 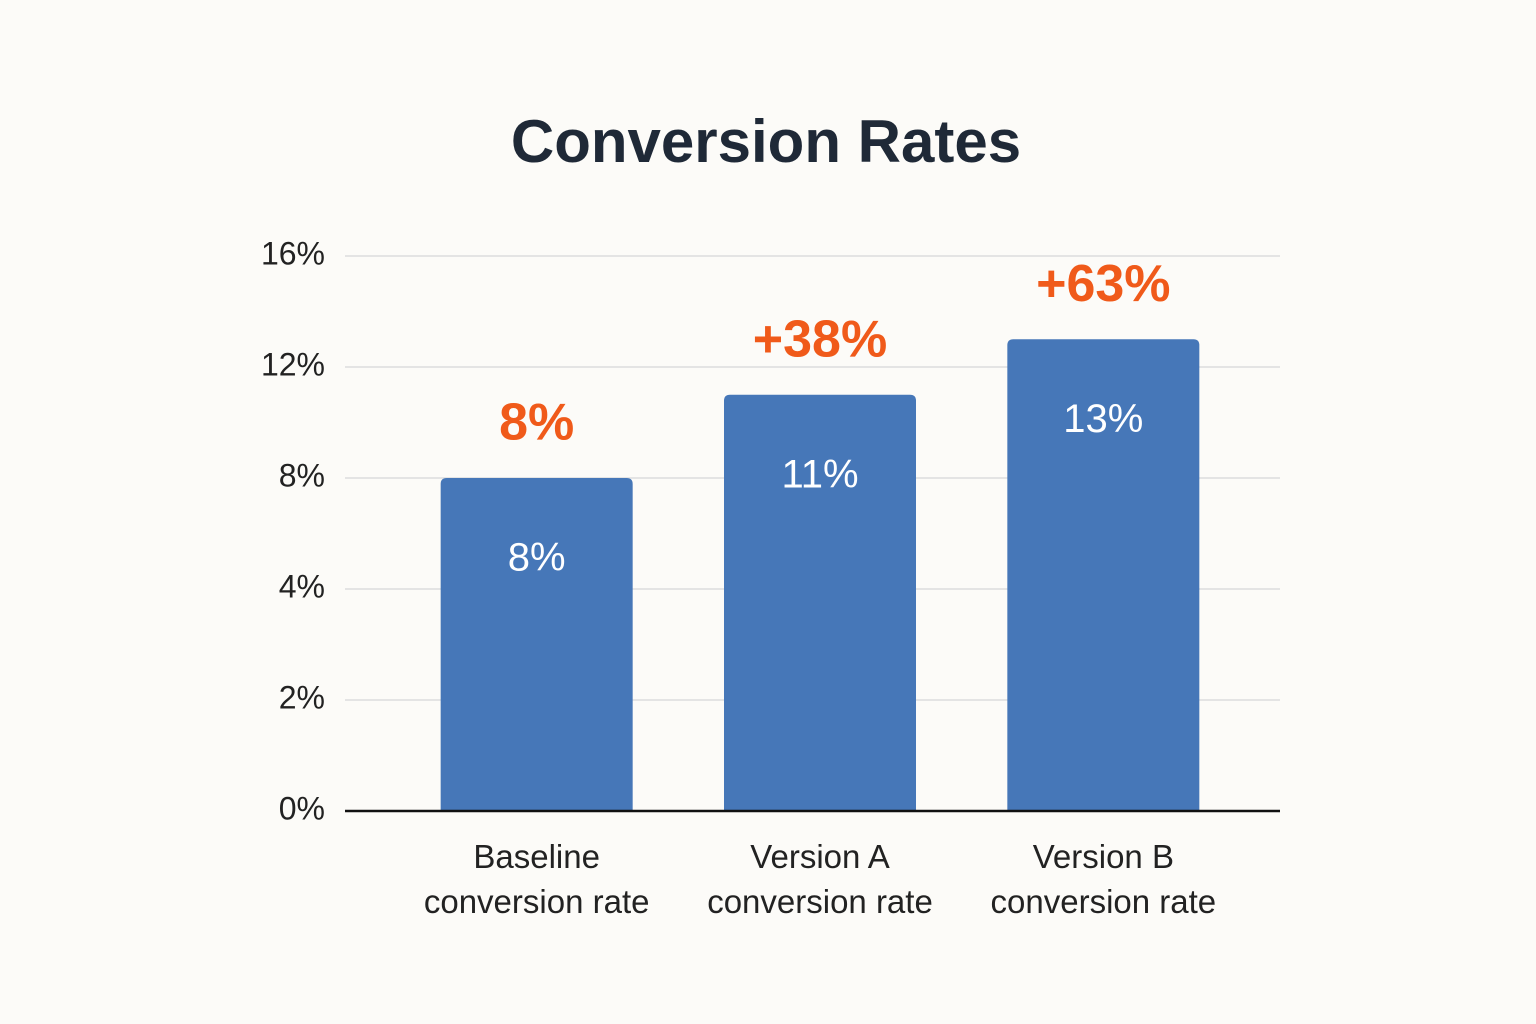 I want to click on x-tick-label: Version B conversion rate, so click(x=1103, y=879).